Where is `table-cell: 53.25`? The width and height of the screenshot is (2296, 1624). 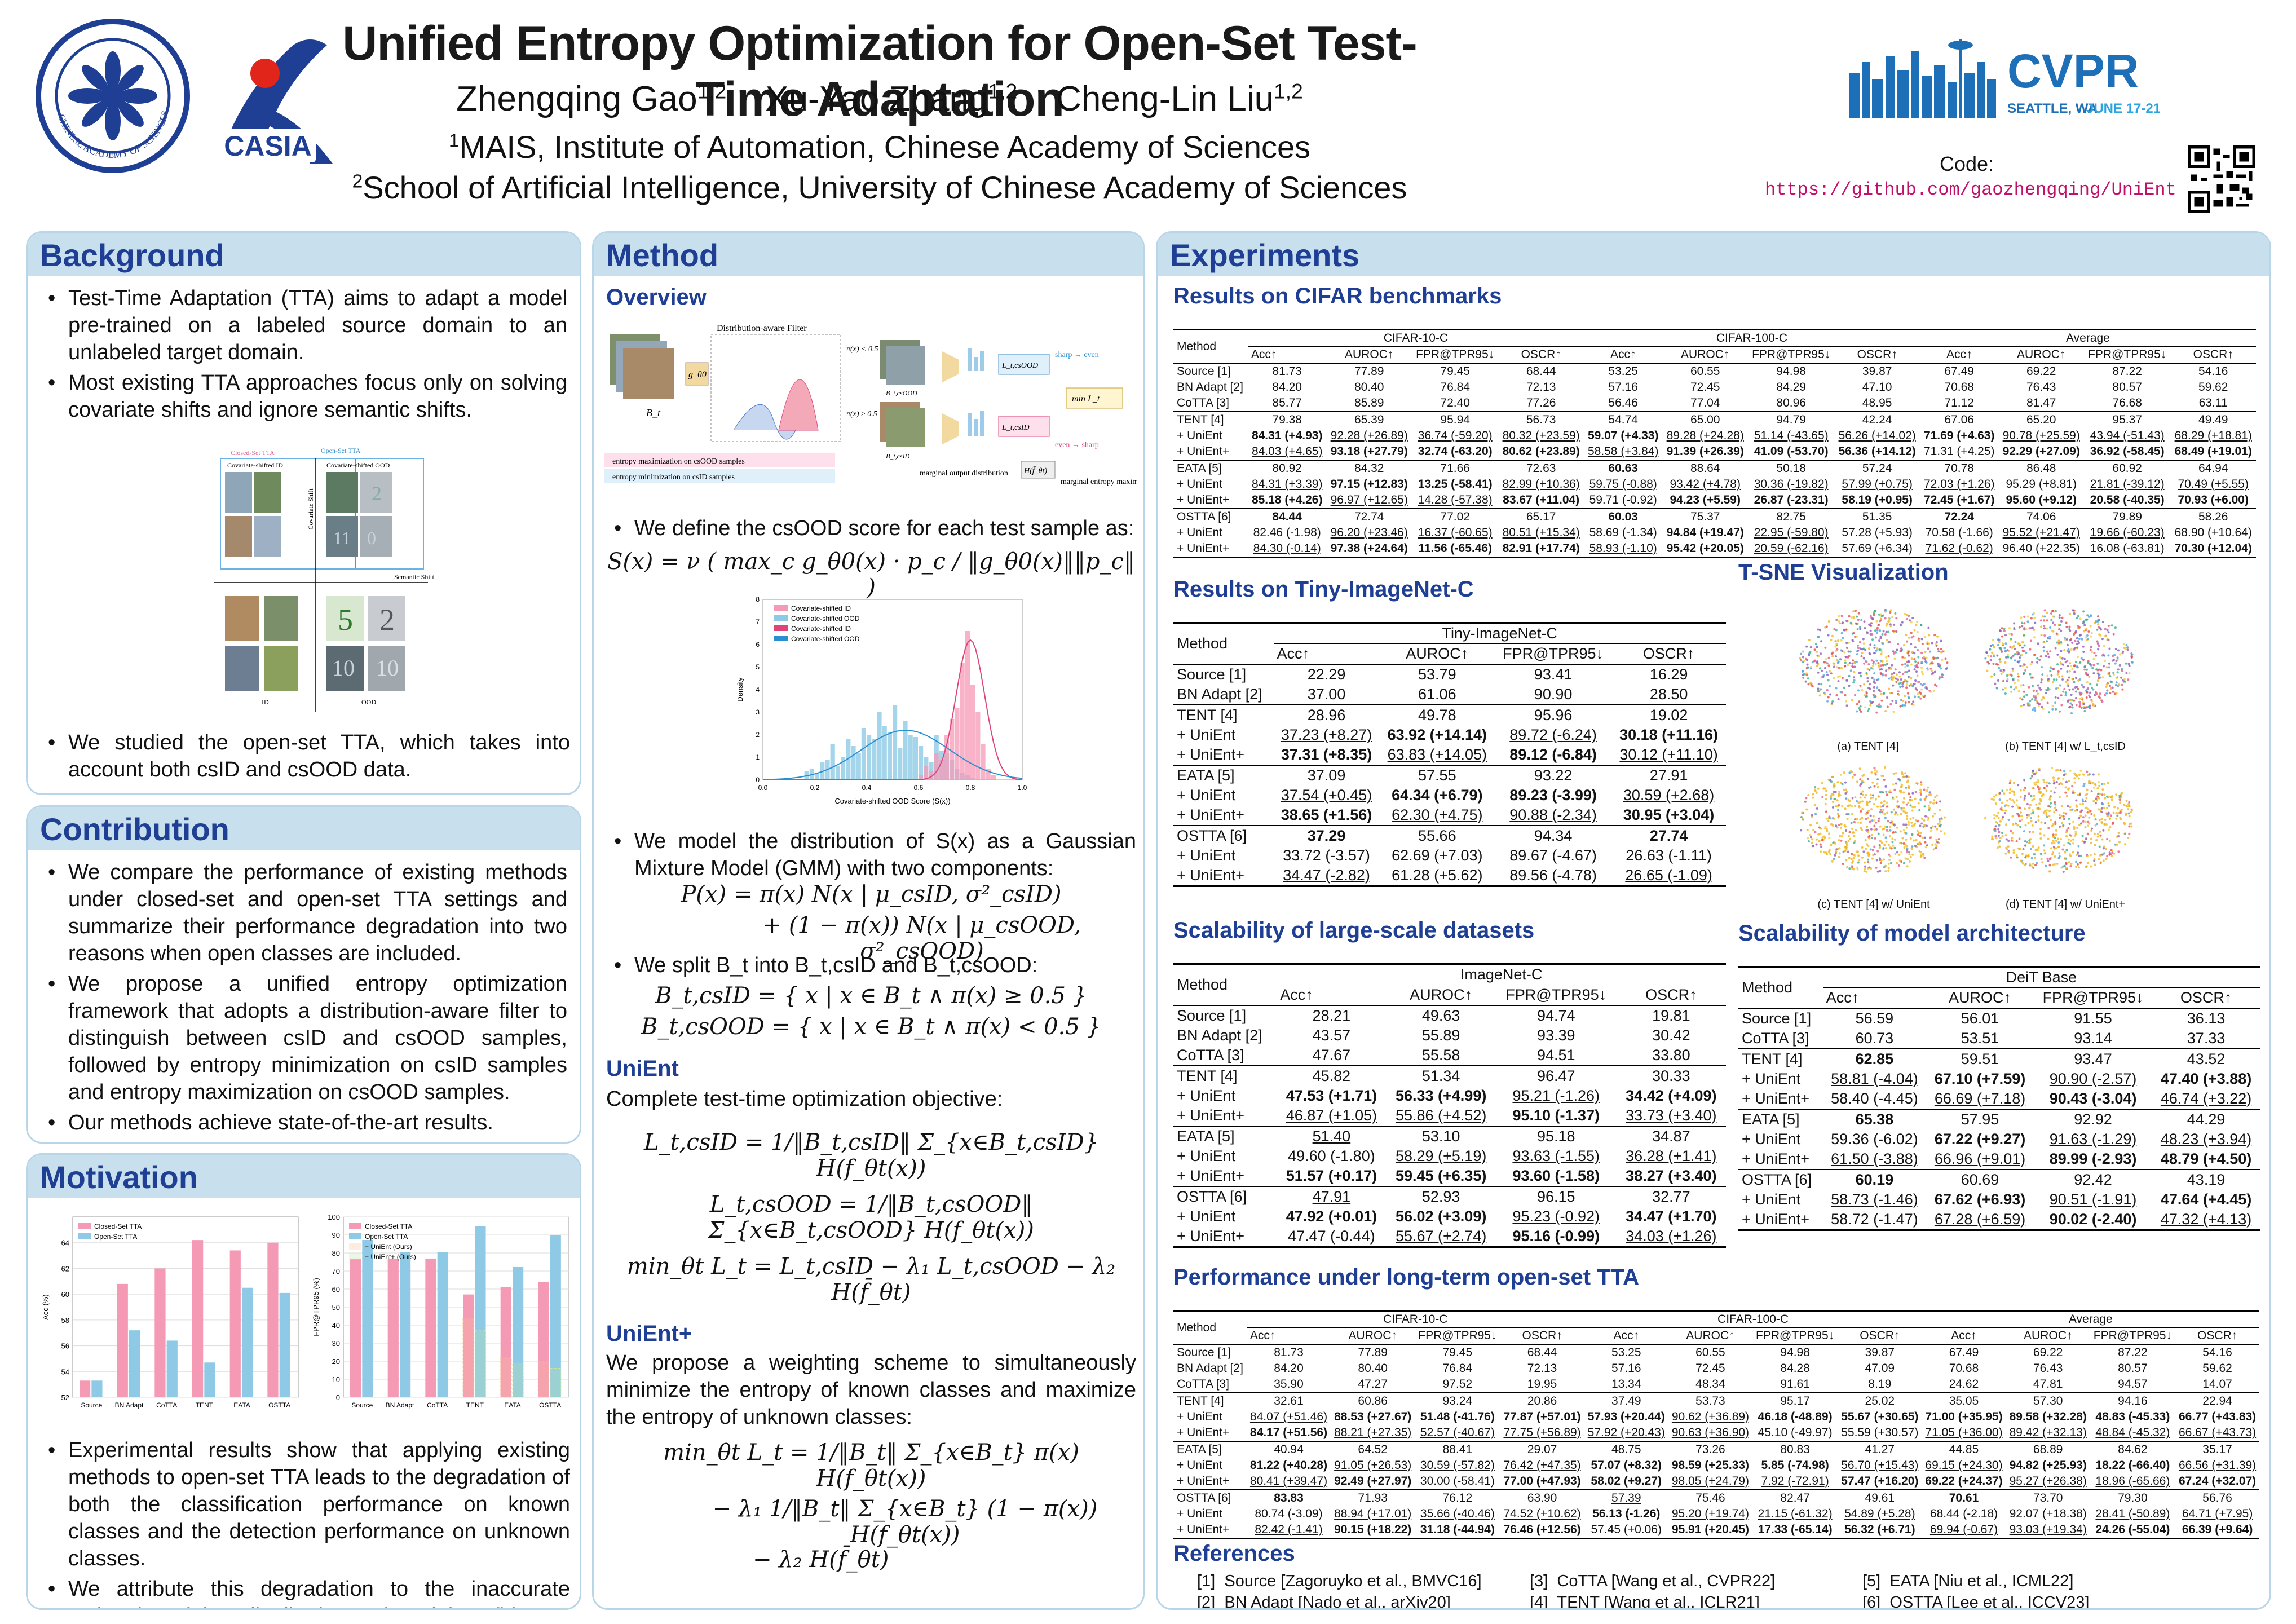 table-cell: 53.25 is located at coordinates (1626, 1352).